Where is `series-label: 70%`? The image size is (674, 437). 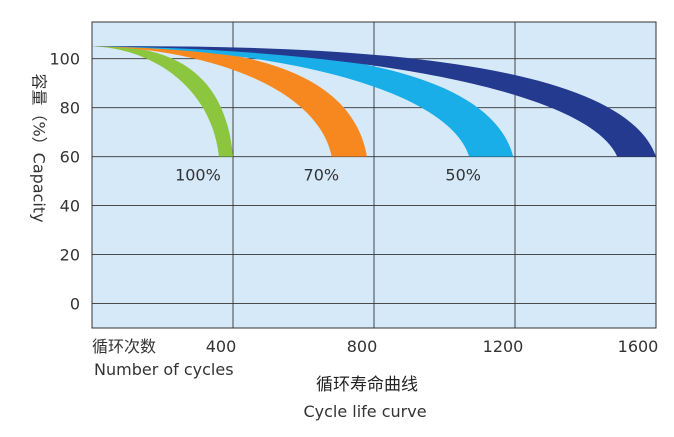 series-label: 70% is located at coordinates (322, 175).